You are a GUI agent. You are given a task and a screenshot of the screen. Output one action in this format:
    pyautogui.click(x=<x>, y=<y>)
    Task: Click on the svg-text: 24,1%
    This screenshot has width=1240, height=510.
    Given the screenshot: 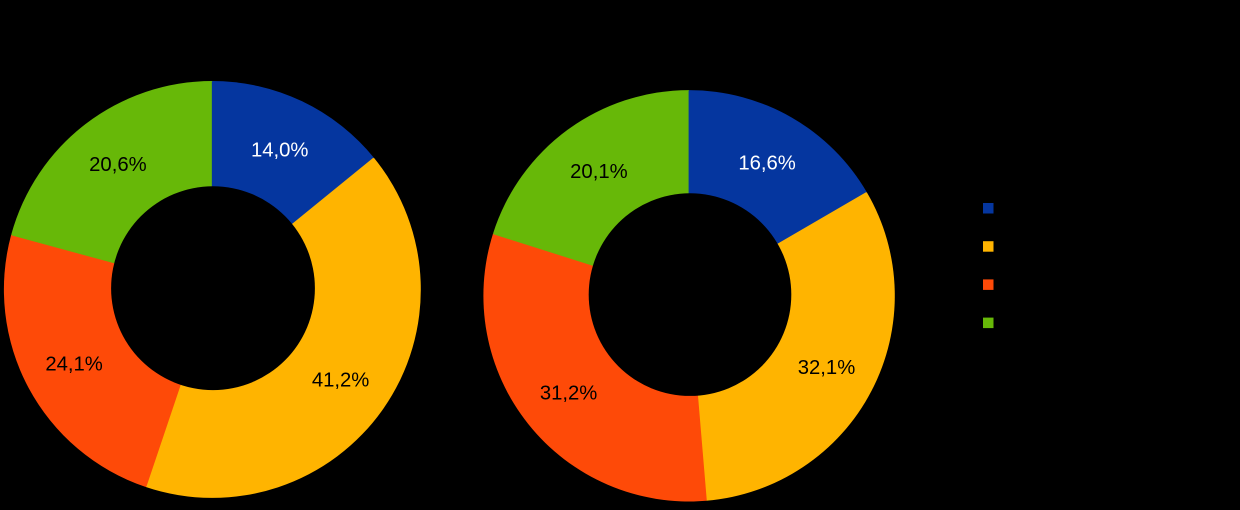 What is the action you would take?
    pyautogui.click(x=74, y=365)
    